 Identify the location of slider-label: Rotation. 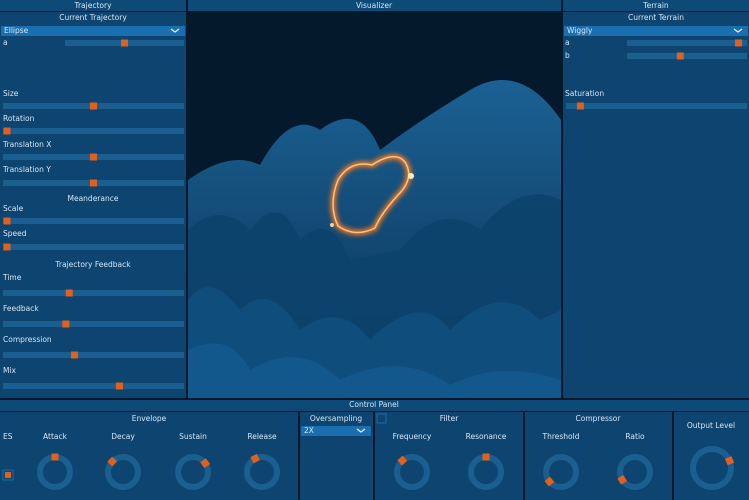
(19, 118).